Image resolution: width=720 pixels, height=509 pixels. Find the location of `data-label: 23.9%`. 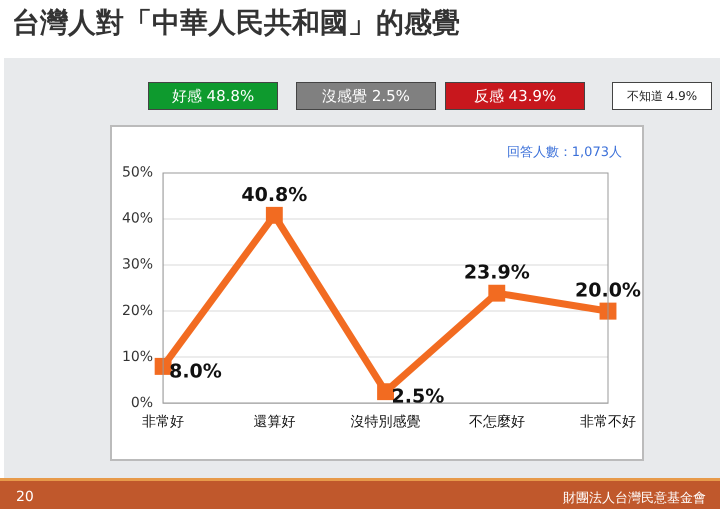

data-label: 23.9% is located at coordinates (497, 273).